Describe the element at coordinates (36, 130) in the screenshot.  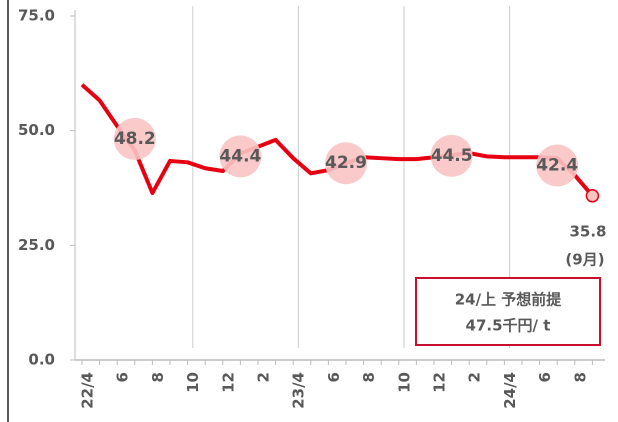
I see `y-tick-label: 50.0` at that location.